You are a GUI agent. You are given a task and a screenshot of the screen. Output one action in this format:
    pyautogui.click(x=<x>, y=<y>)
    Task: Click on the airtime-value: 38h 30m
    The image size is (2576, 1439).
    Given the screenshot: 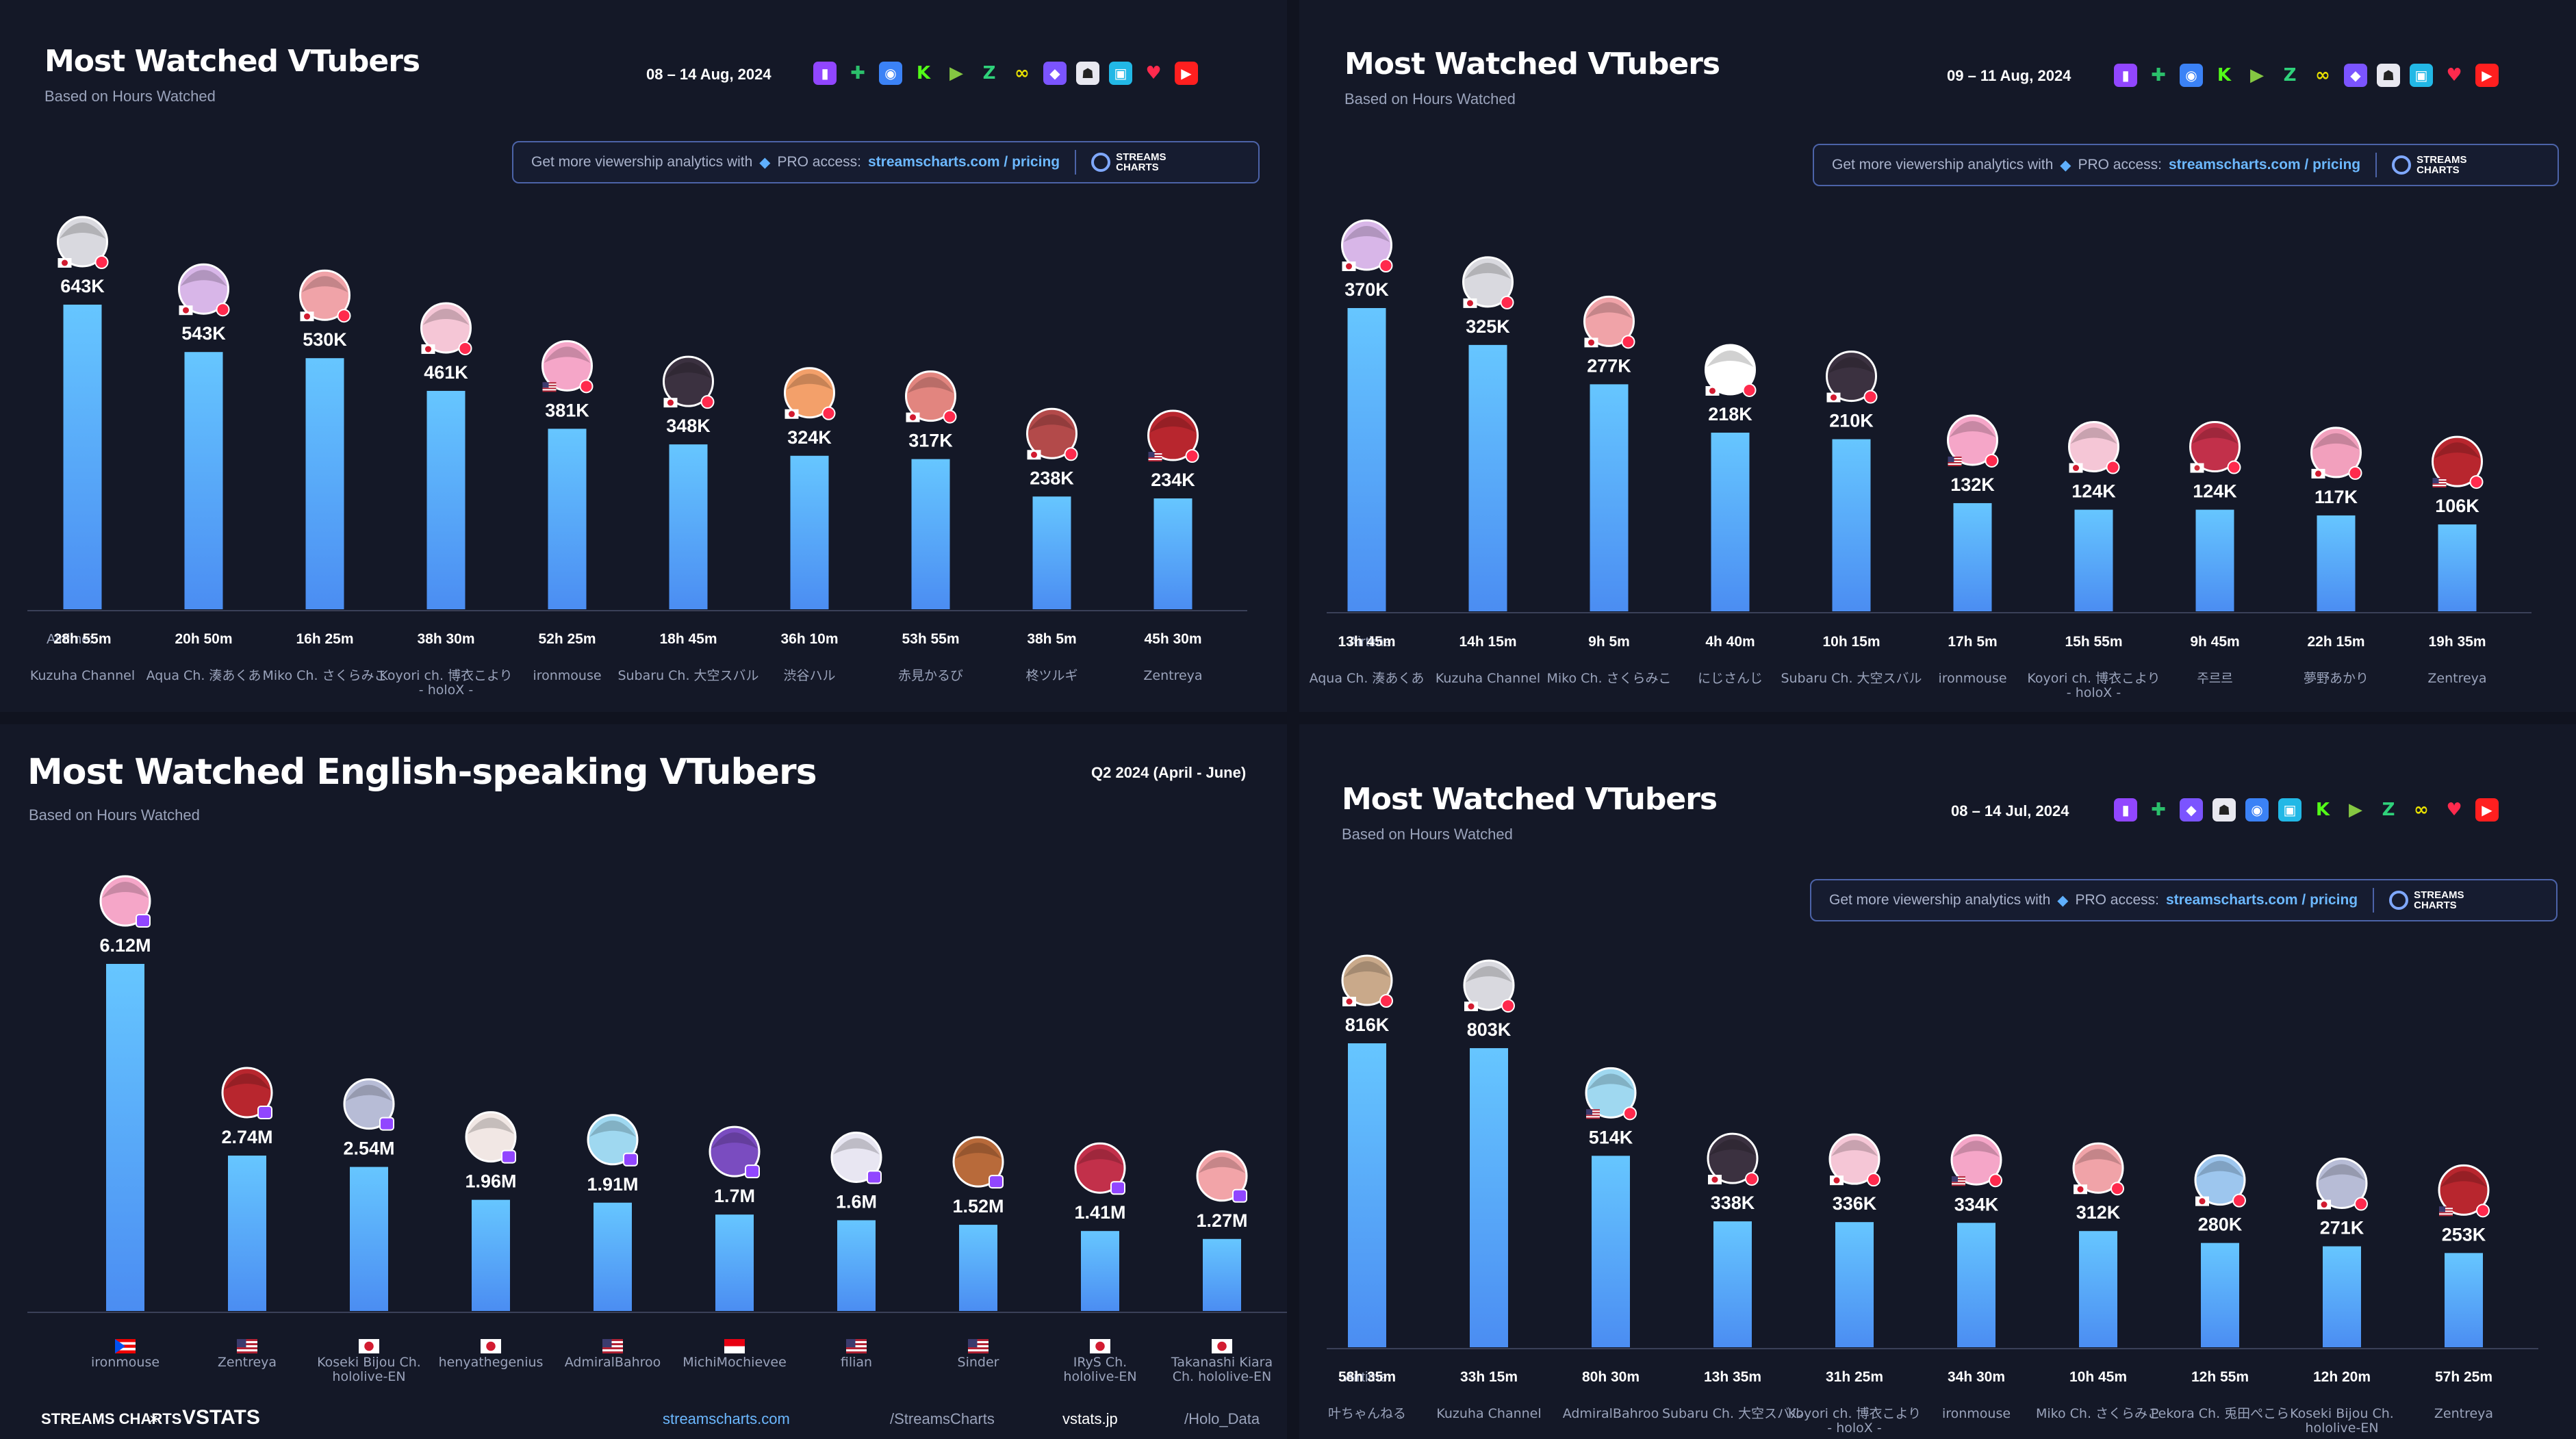 What is the action you would take?
    pyautogui.click(x=445, y=639)
    